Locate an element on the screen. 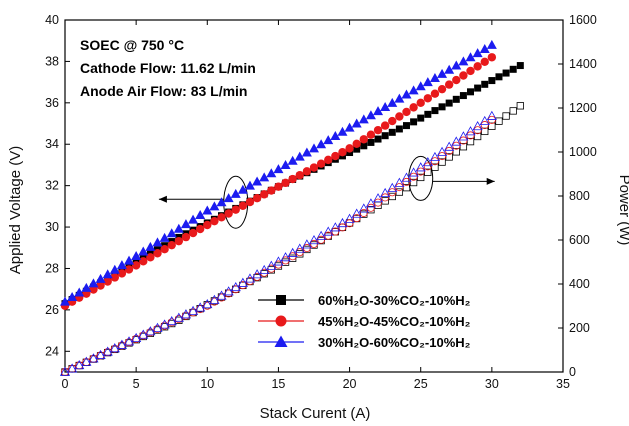 Image resolution: width=629 pixels, height=426 pixels. power-group-ellipse is located at coordinates (421, 178).